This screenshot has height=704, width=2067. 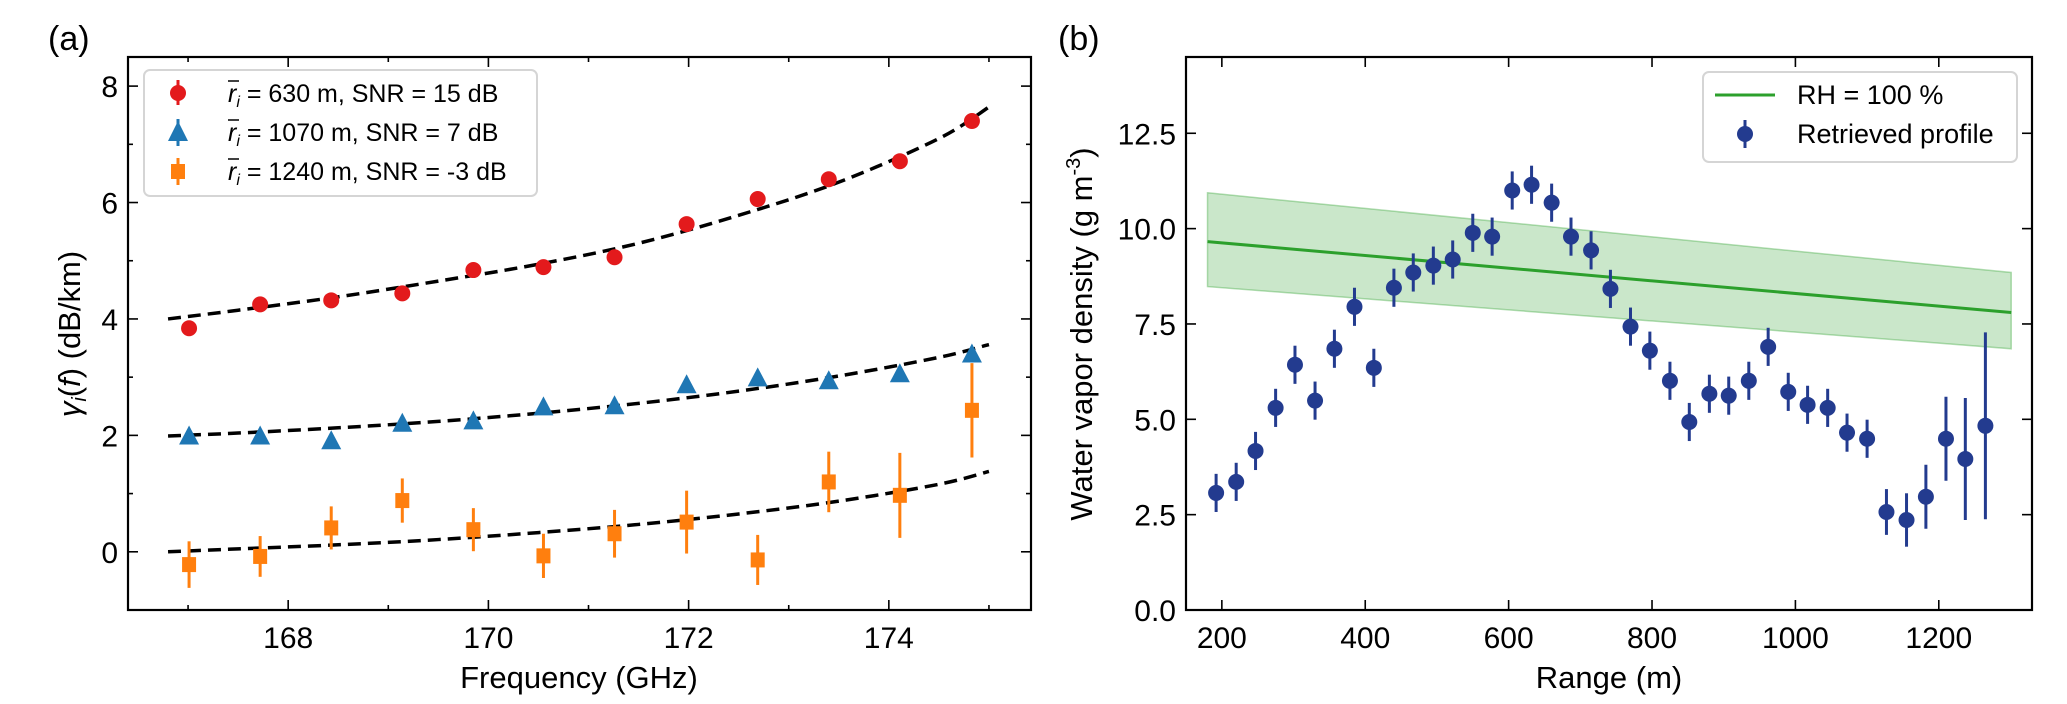 What do you see at coordinates (1795, 638) in the screenshot?
I see `x-tick-label: 1000` at bounding box center [1795, 638].